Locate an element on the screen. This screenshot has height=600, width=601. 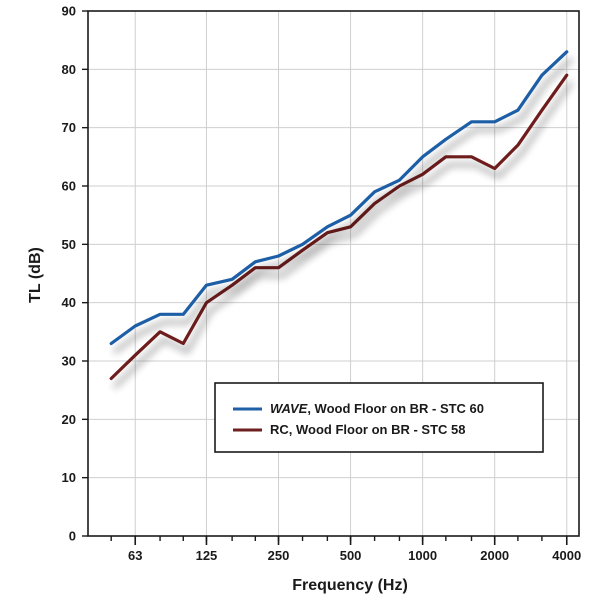
y-tick-label: 40 is located at coordinates (69, 302).